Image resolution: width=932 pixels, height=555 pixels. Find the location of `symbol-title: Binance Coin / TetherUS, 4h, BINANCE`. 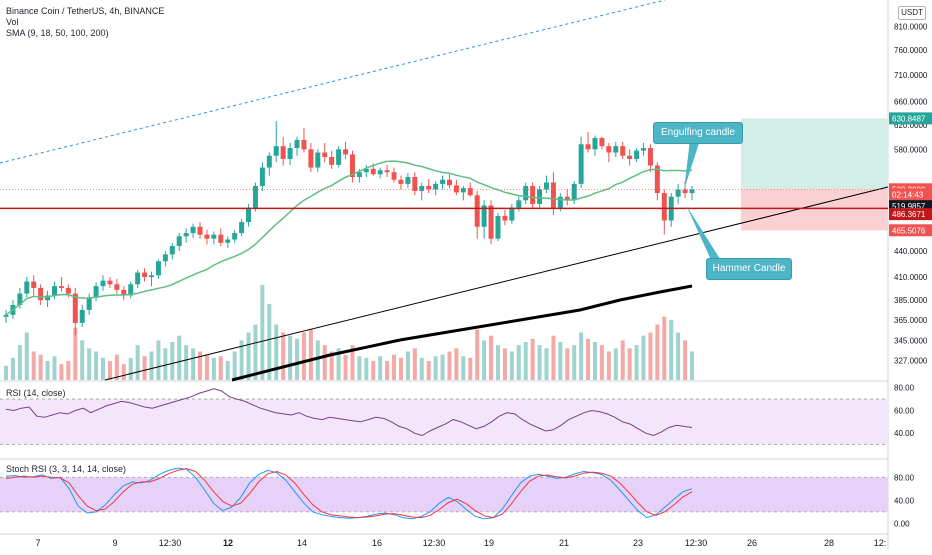

symbol-title: Binance Coin / TetherUS, 4h, BINANCE is located at coordinates (85, 11).